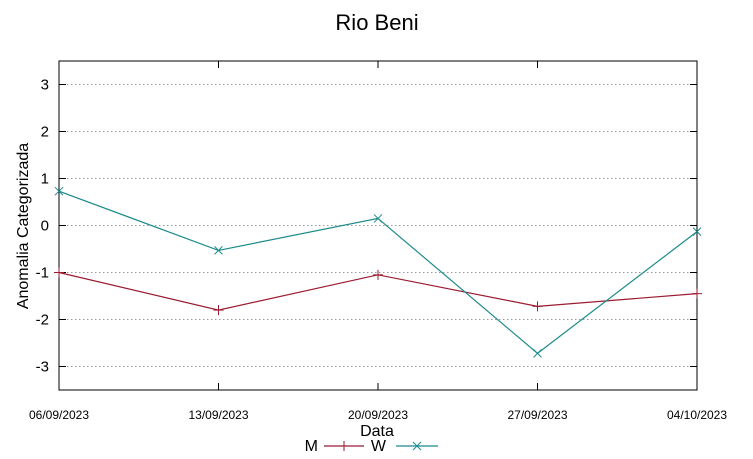  What do you see at coordinates (537, 415) in the screenshot?
I see `x-tick-label: 27/09/2023` at bounding box center [537, 415].